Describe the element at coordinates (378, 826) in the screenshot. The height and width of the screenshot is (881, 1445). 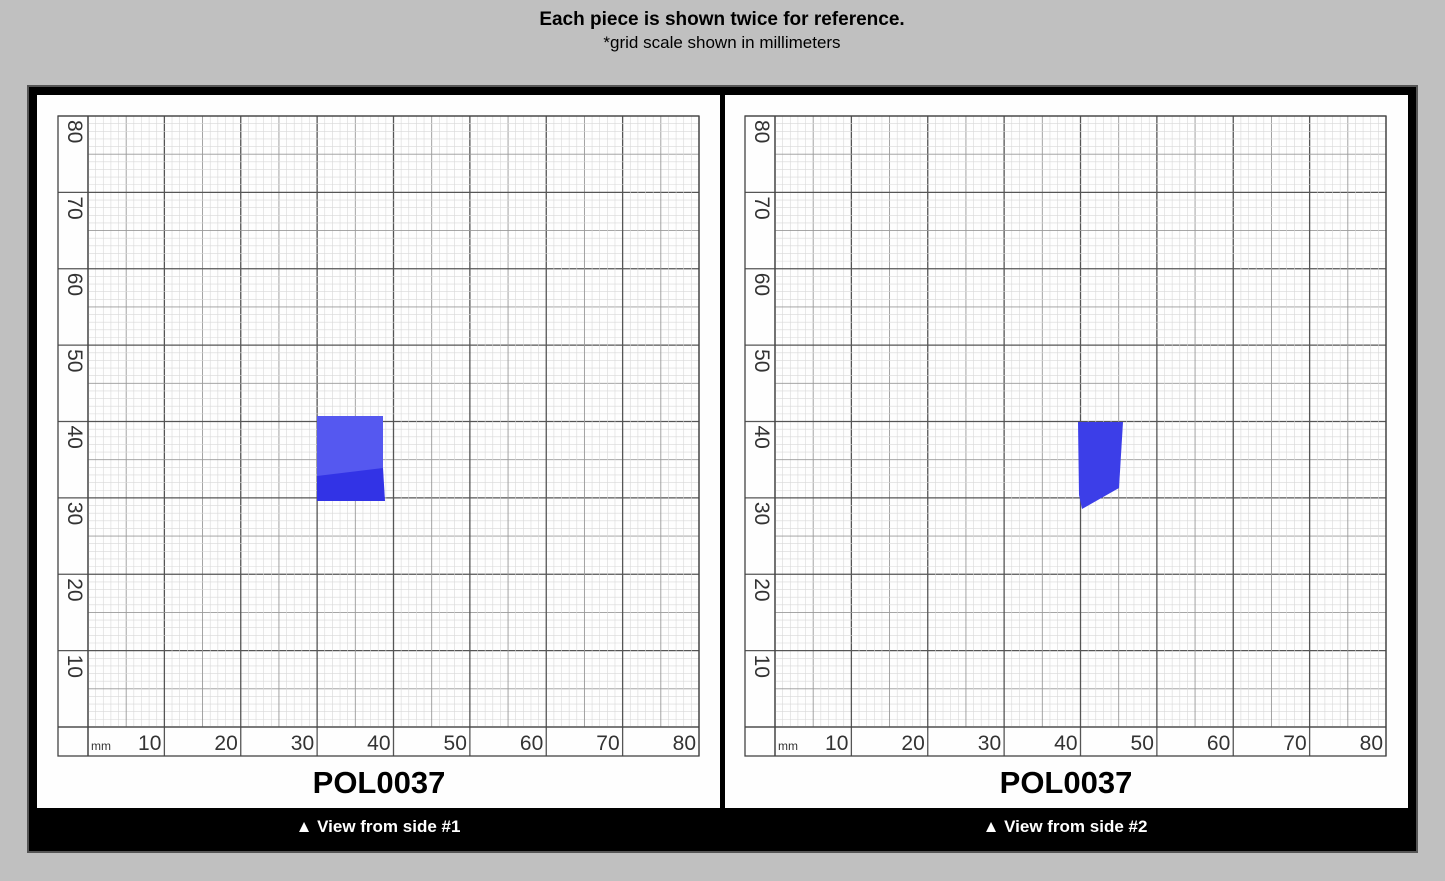
I see `caption: ▲ View from side #1` at that location.